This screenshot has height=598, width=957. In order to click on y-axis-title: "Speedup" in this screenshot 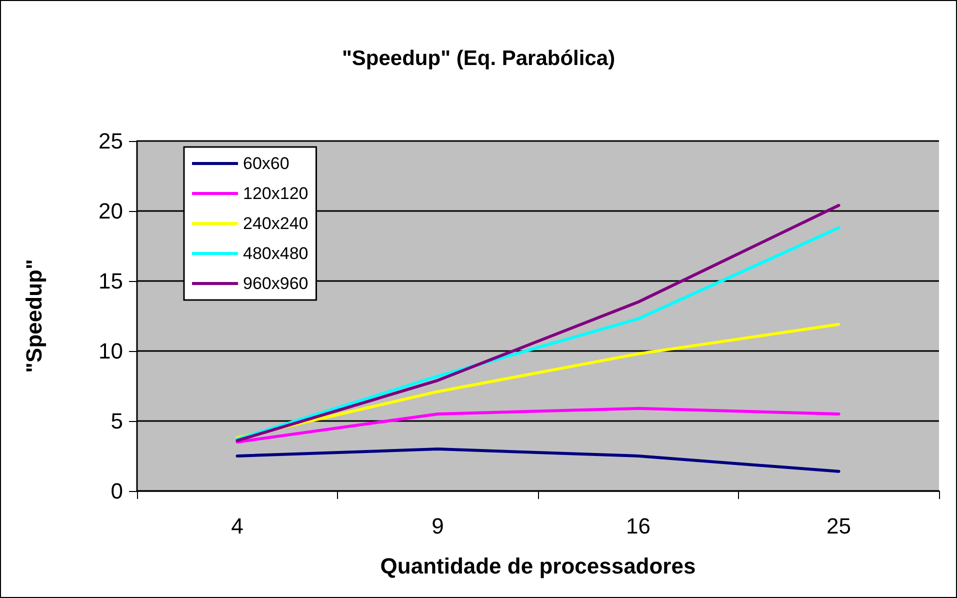, I will do `click(34, 316)`.